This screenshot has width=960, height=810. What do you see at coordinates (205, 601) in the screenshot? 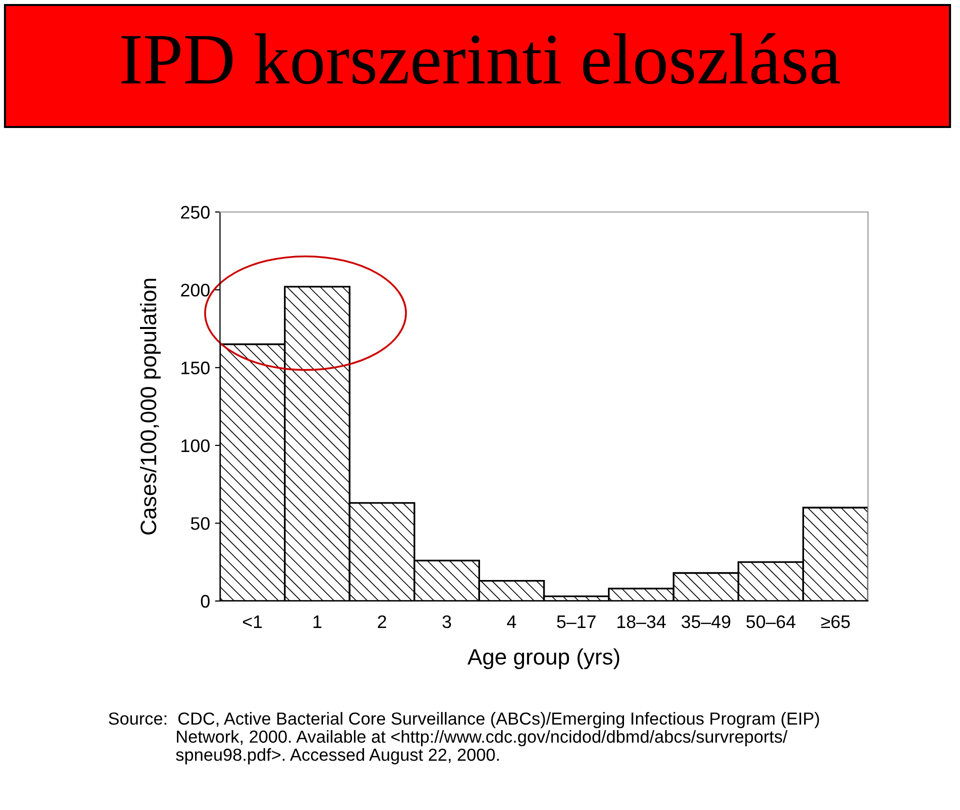
I see `y-tick-label: 0` at bounding box center [205, 601].